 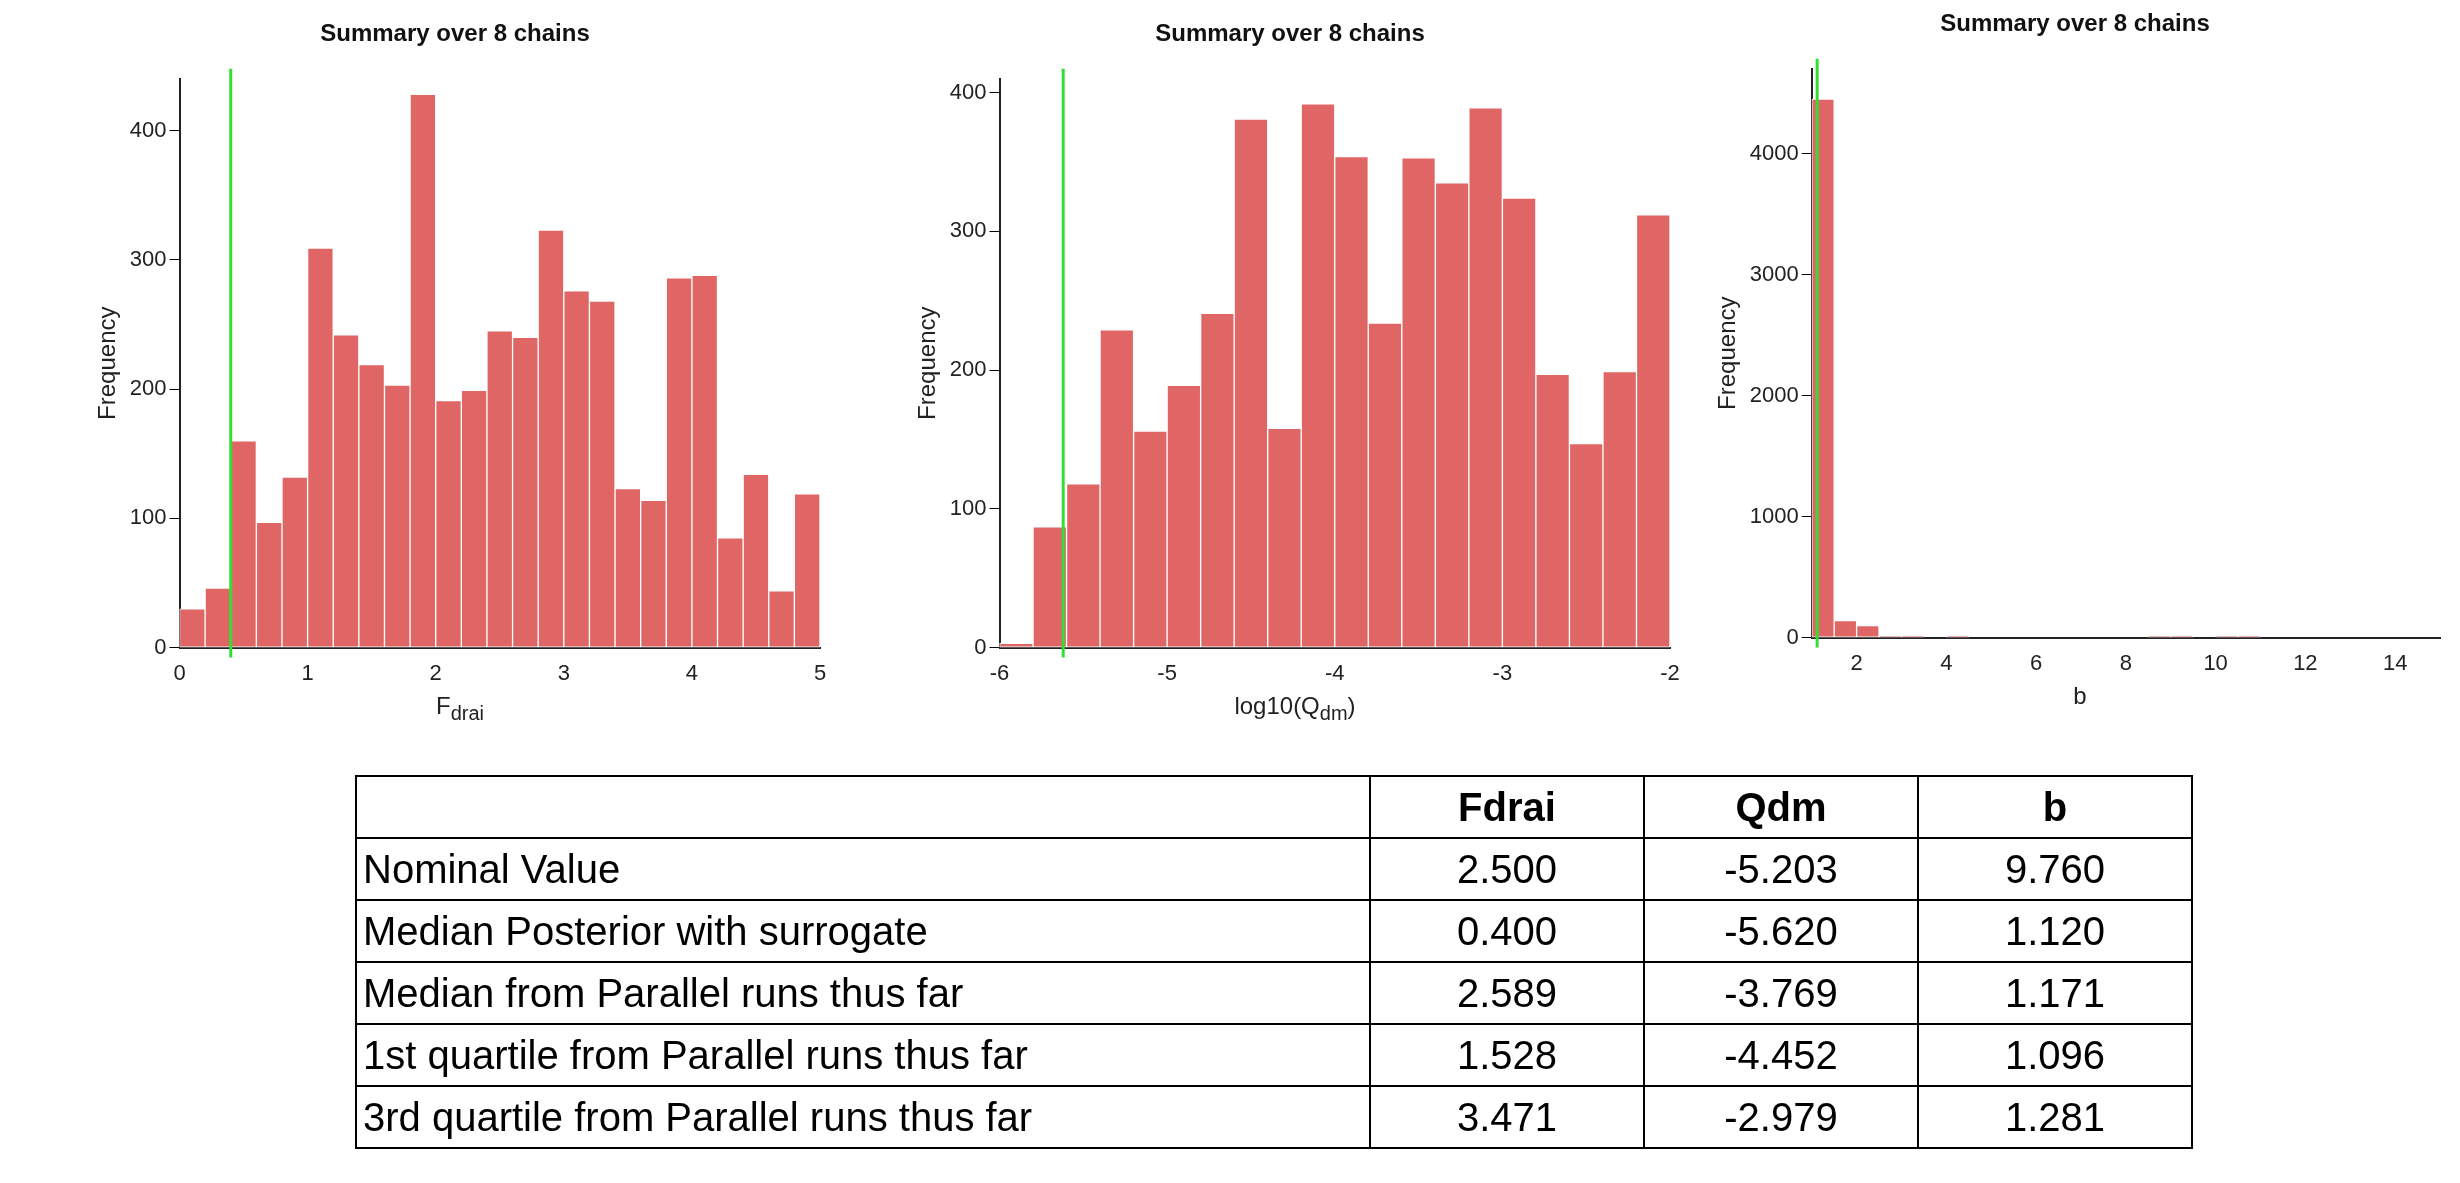 I want to click on text: -3.769, so click(x=1781, y=992).